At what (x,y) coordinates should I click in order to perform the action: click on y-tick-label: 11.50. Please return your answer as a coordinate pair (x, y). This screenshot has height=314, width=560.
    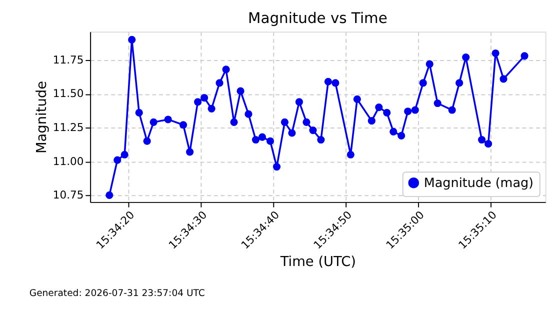
    Looking at the image, I should click on (68, 93).